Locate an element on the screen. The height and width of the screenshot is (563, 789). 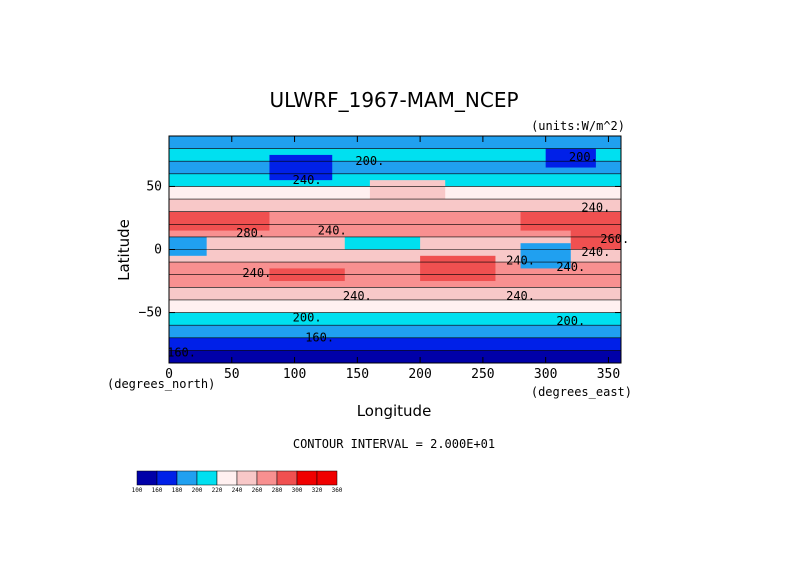
x-tick-label: 50 is located at coordinates (232, 374).